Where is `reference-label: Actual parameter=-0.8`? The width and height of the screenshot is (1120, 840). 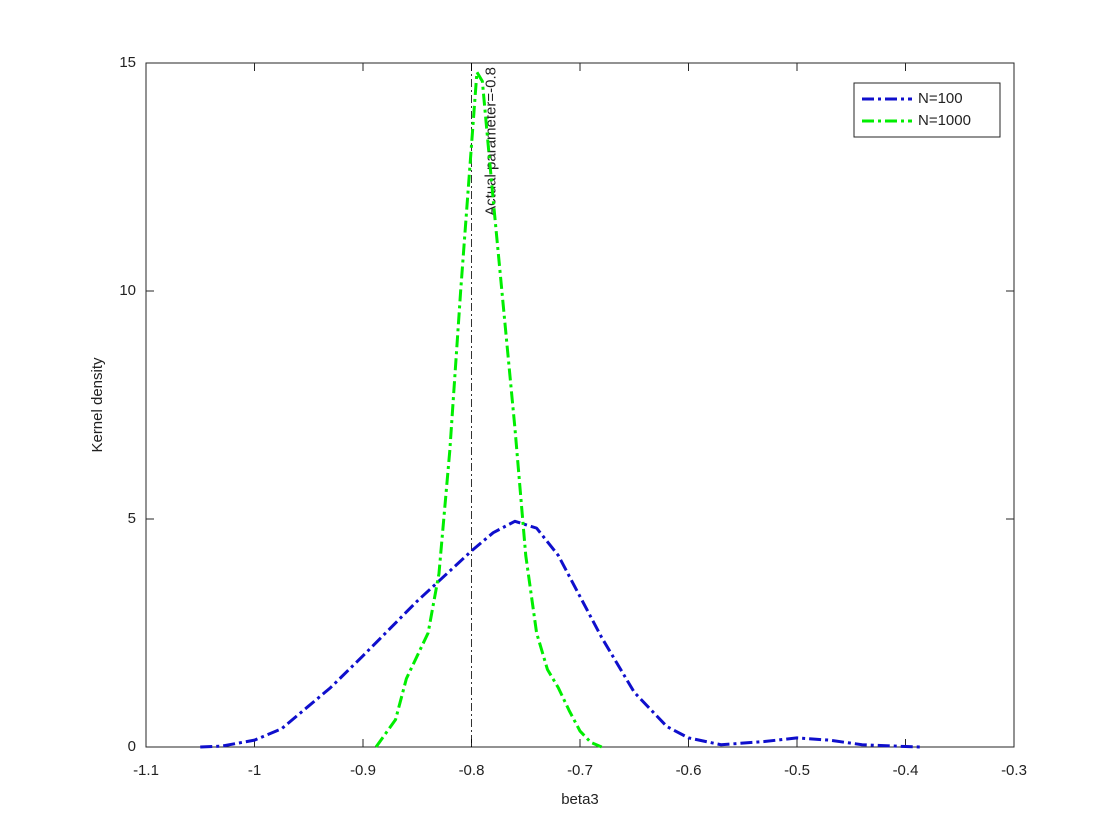
reference-label: Actual parameter=-0.8 is located at coordinates (490, 141).